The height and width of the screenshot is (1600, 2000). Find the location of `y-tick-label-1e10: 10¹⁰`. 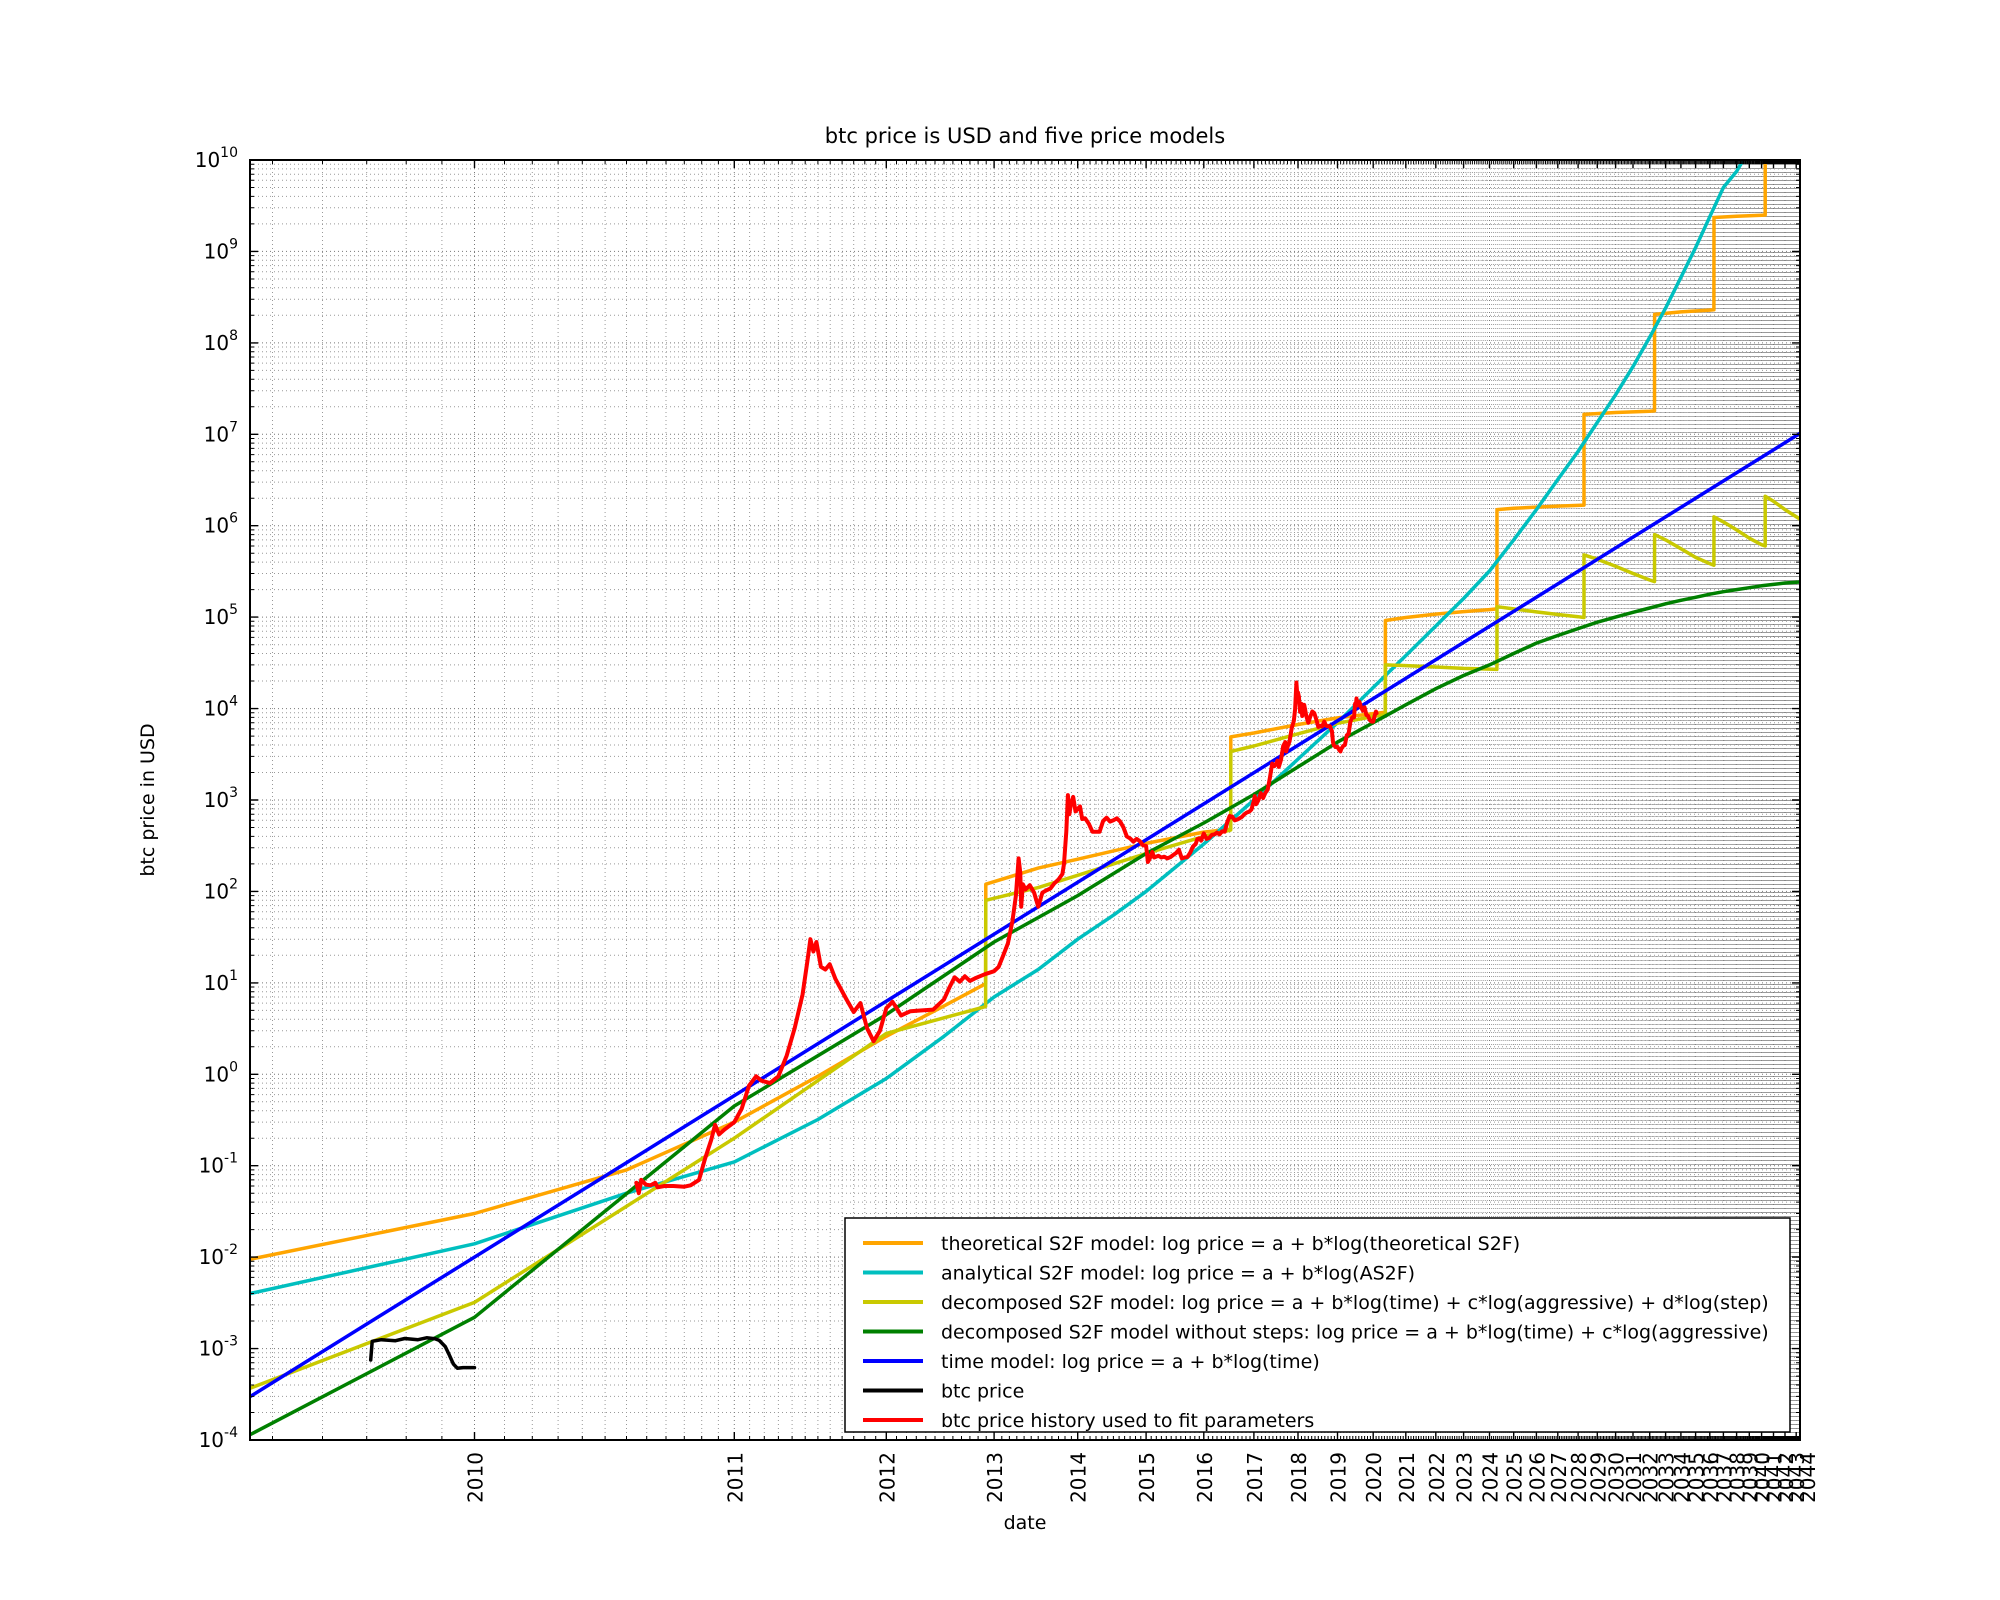

y-tick-label-1e10: 10¹⁰ is located at coordinates (216, 158).